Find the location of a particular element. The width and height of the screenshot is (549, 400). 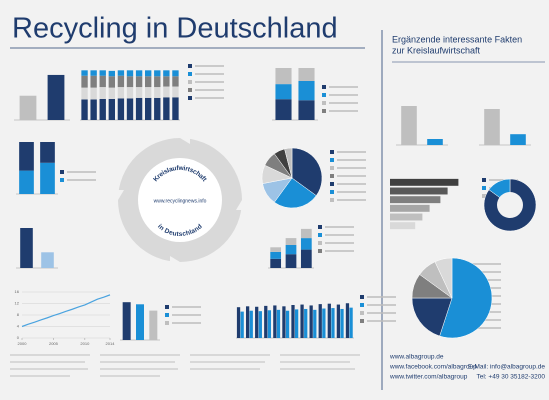

side-title: zur Kreislaufwirtschaft is located at coordinates (436, 50).